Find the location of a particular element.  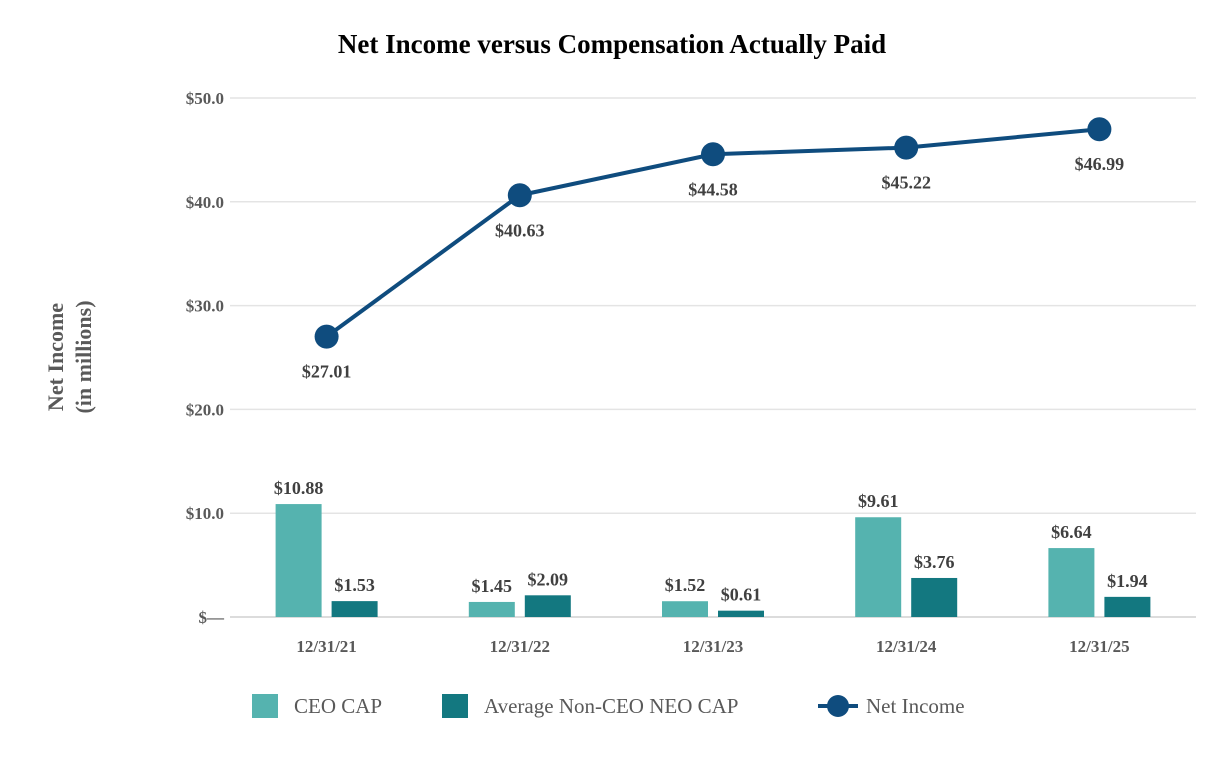

legend-label: Average Non-CEO NEO CAP is located at coordinates (611, 706).